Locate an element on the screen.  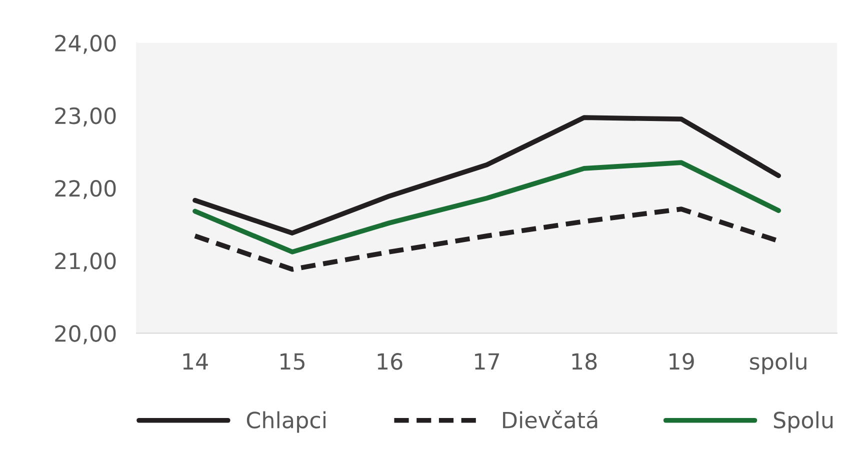
y-tick-label: 24,00 is located at coordinates (85, 44).